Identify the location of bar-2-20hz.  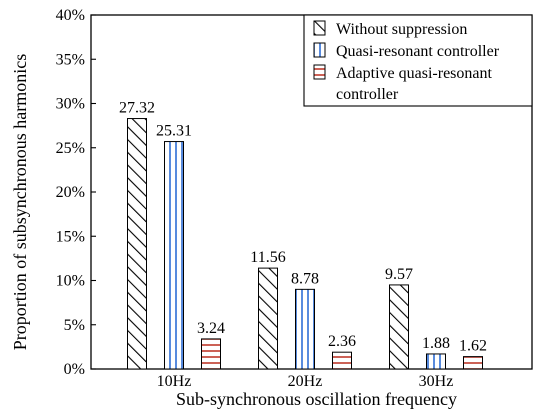
(305, 329).